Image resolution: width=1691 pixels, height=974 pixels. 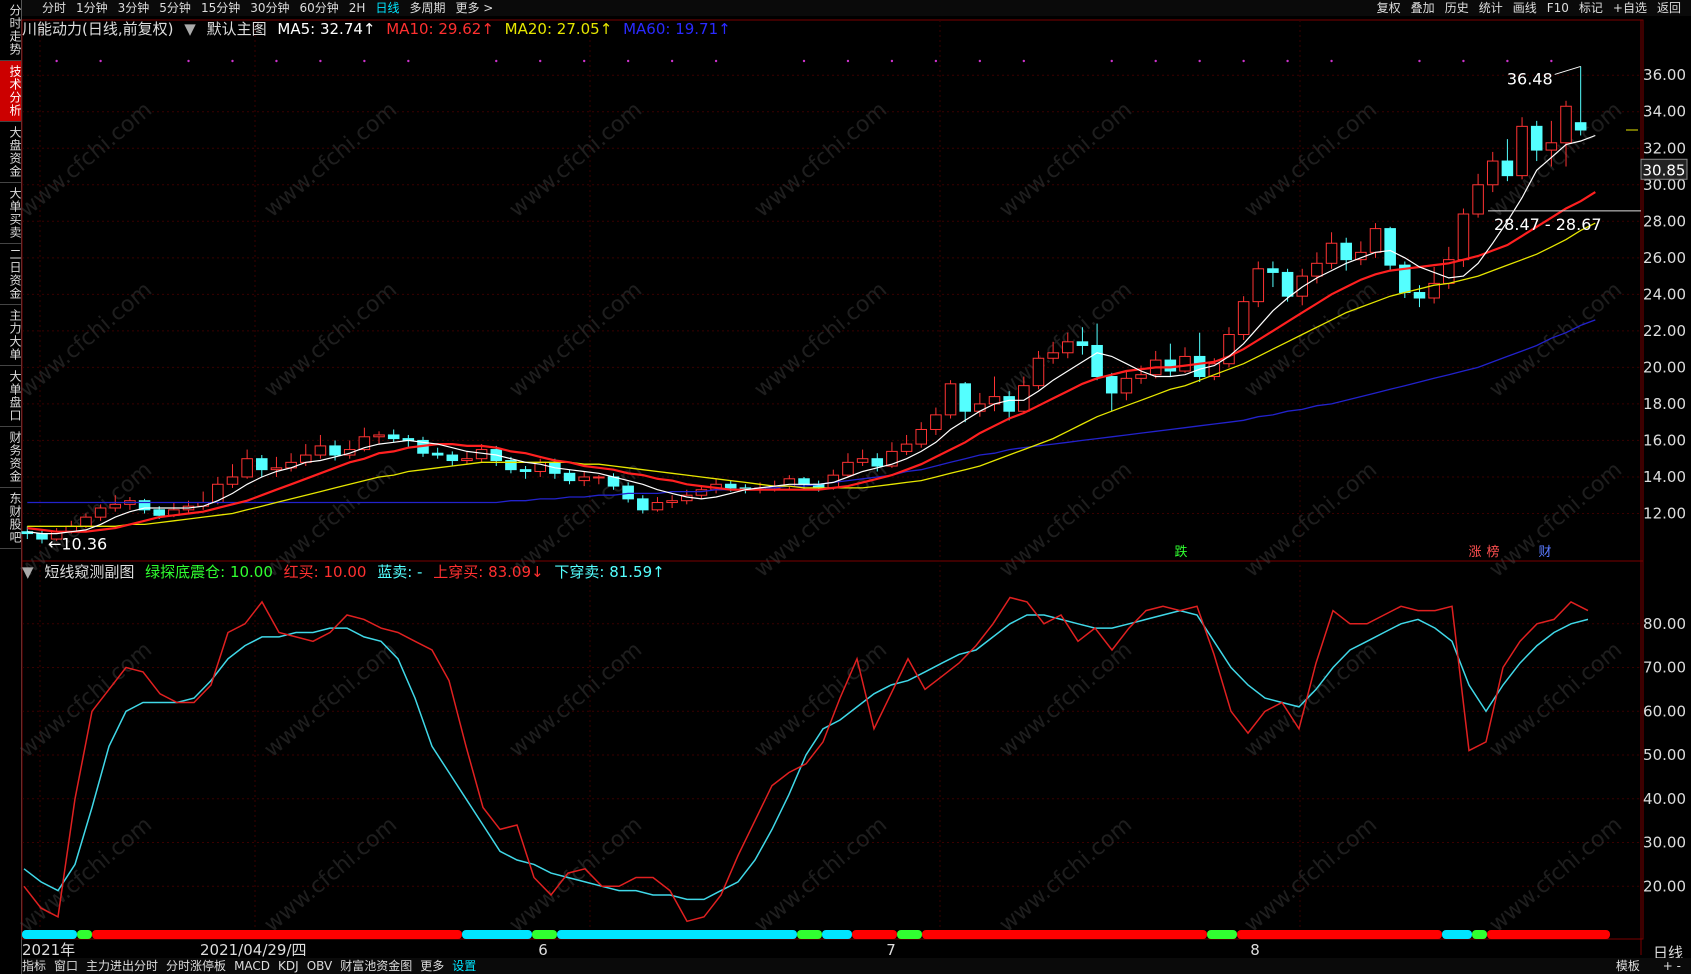 What do you see at coordinates (427, 8) in the screenshot?
I see `period-tab-9: 多周期` at bounding box center [427, 8].